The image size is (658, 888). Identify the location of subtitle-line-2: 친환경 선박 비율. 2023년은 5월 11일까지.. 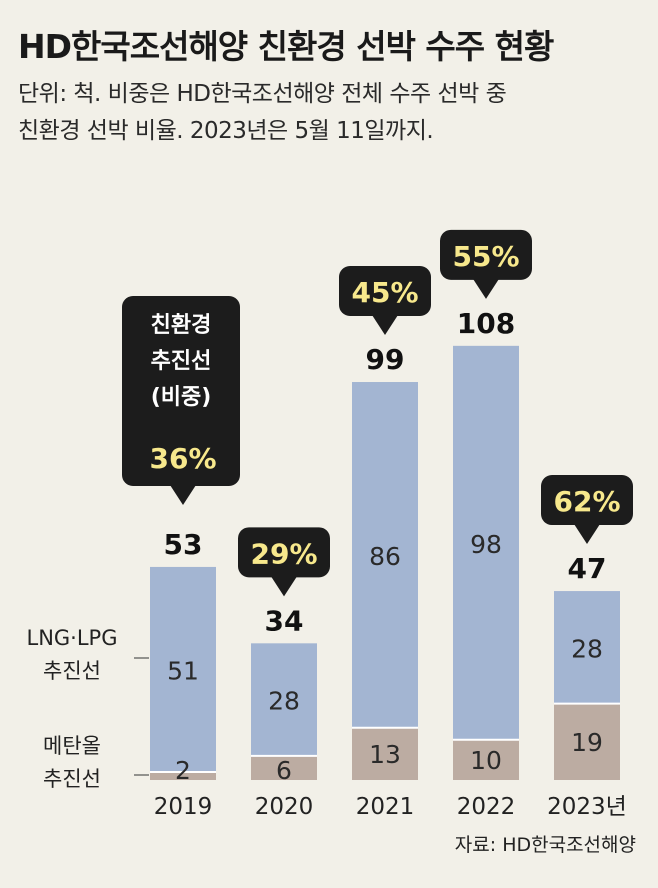
(226, 131).